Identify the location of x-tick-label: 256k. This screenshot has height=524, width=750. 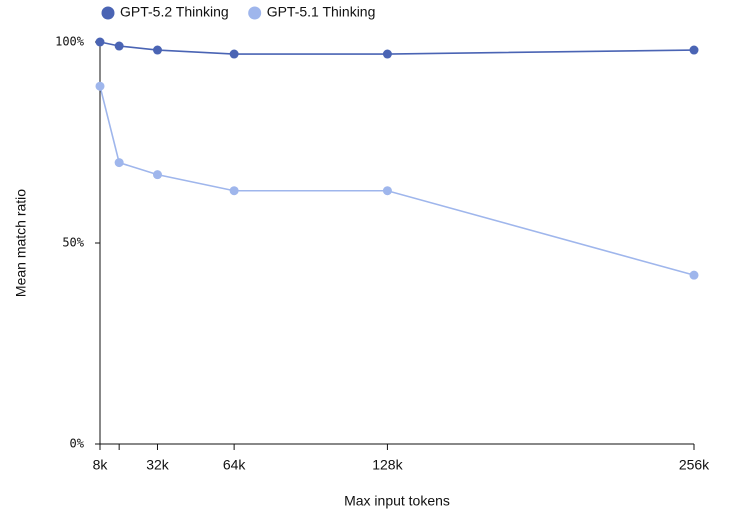
(694, 465).